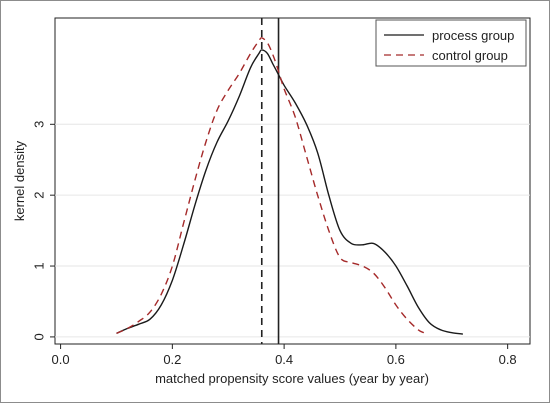 This screenshot has height=403, width=550. What do you see at coordinates (172, 359) in the screenshot?
I see `x-tick-label: 0.2` at bounding box center [172, 359].